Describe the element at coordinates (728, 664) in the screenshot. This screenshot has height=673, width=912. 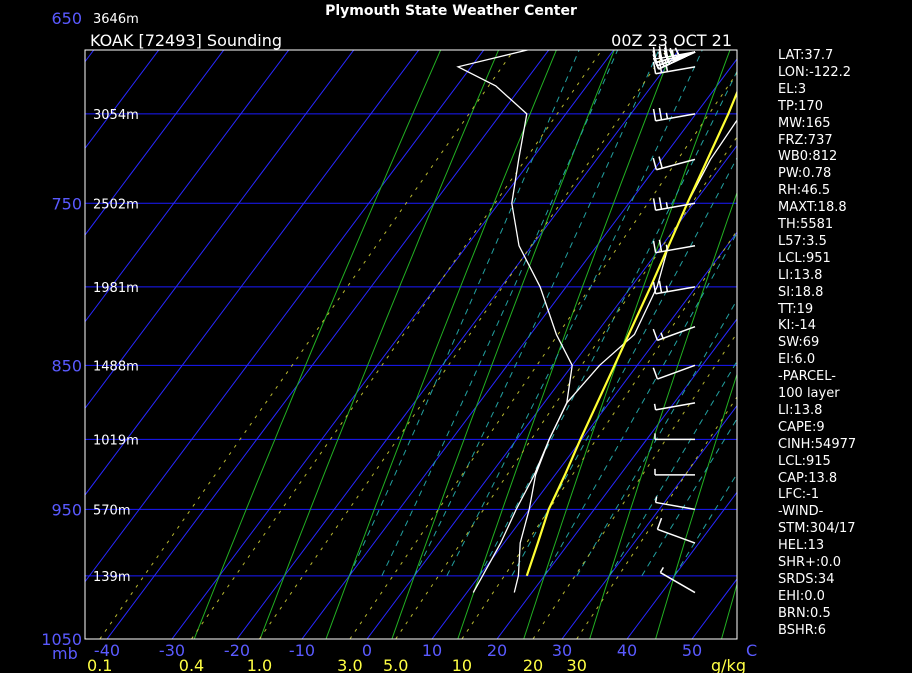
I see `mixing-ratio-unit-label: g/kg` at that location.